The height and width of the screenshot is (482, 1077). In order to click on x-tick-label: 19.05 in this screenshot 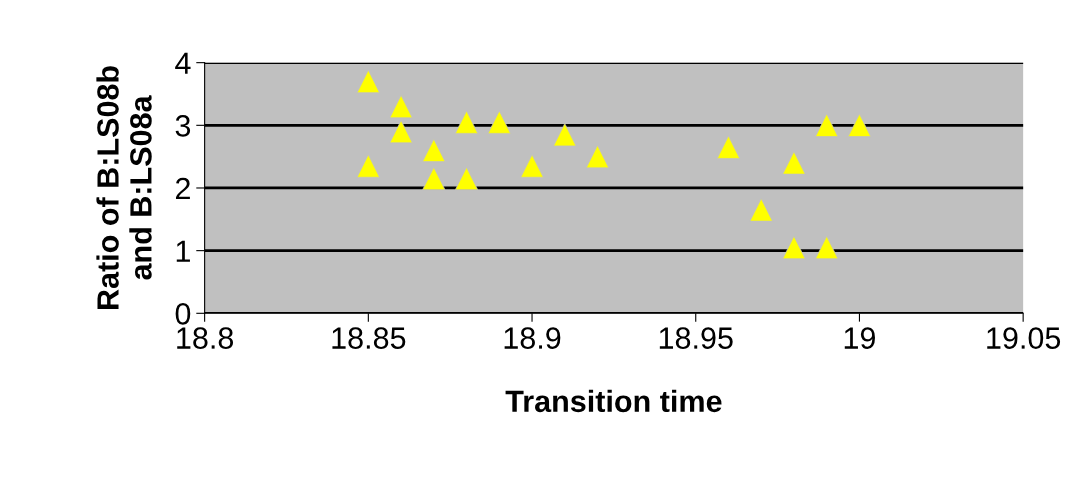, I will do `click(1024, 338)`.